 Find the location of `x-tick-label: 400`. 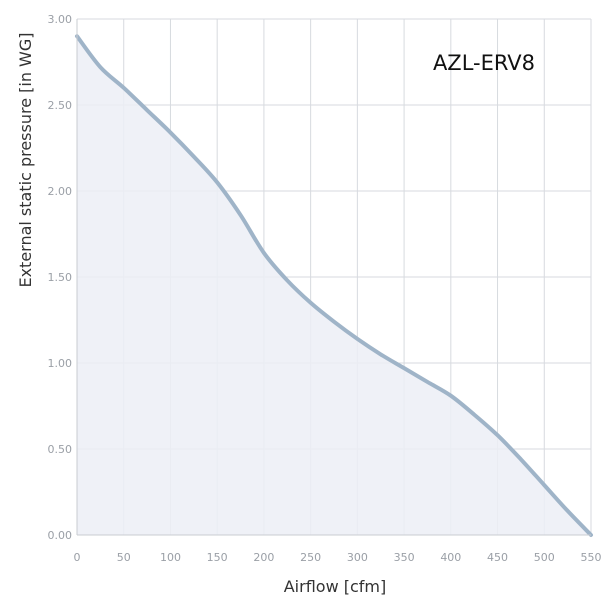

x-tick-label: 400 is located at coordinates (450, 557).